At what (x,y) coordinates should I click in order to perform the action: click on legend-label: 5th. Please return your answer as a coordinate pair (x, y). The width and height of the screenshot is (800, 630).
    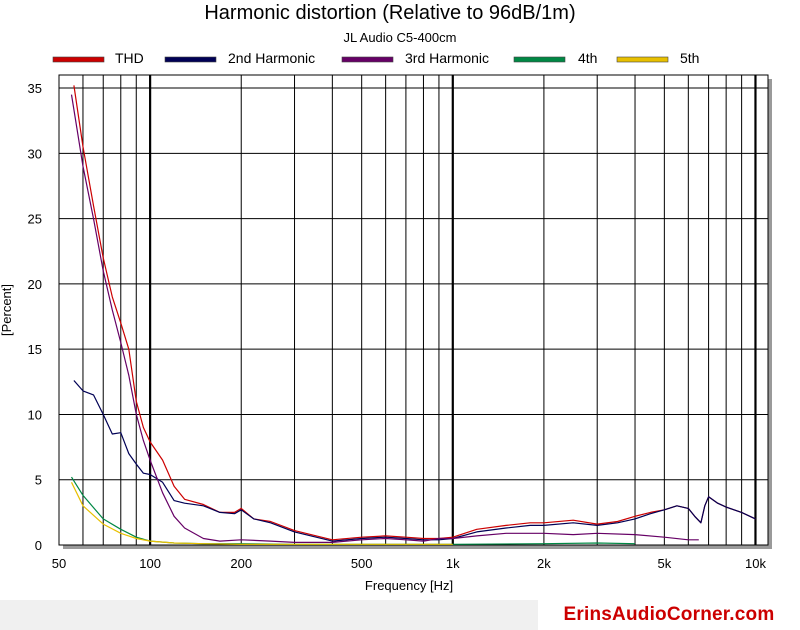
    Looking at the image, I should click on (689, 58).